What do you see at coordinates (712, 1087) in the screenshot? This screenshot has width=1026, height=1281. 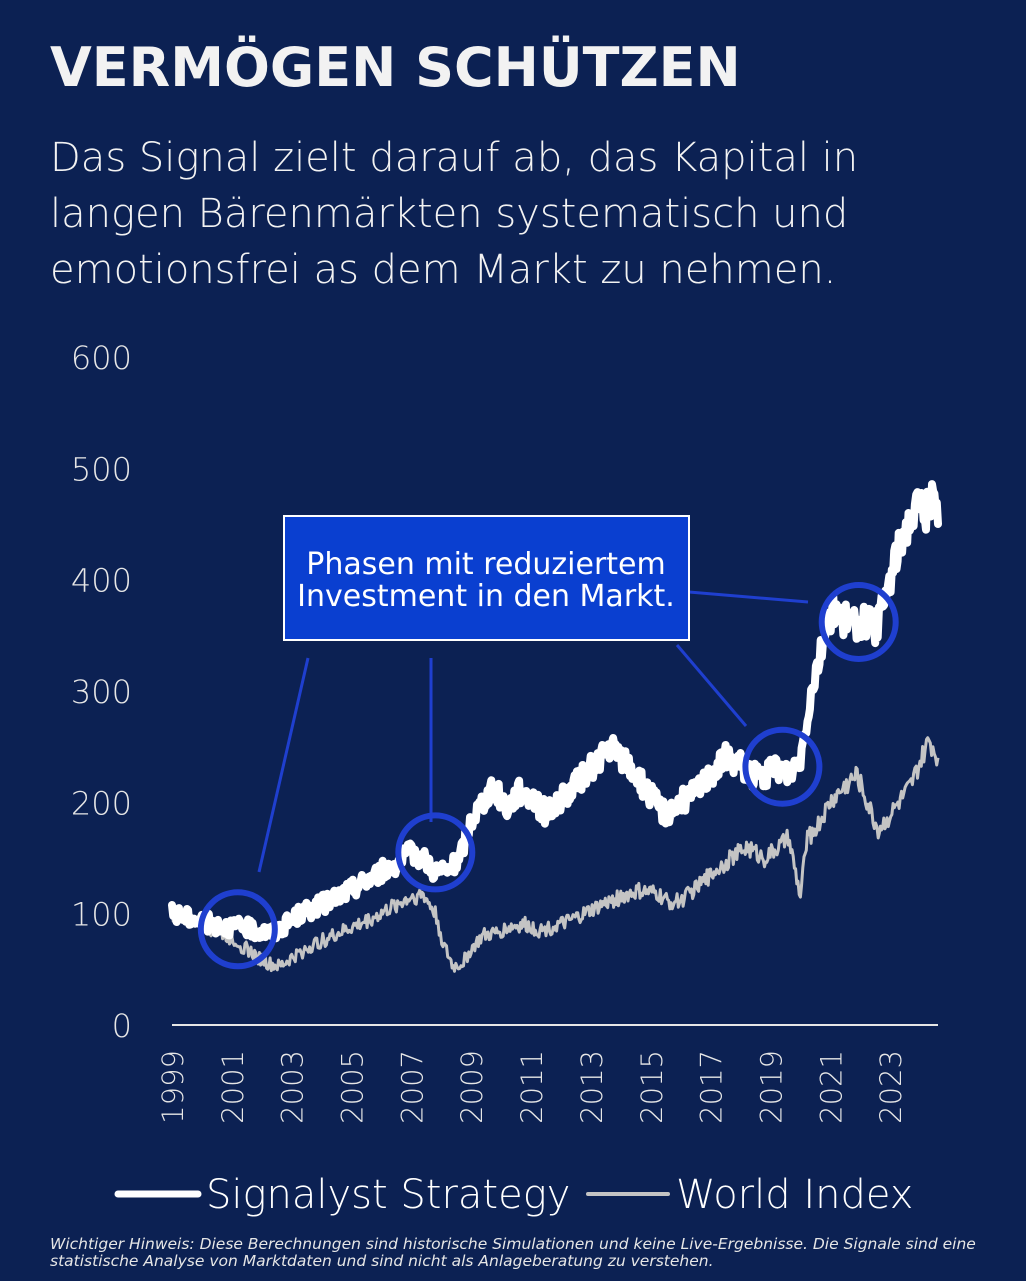 I see `x-tick-label: 2017` at bounding box center [712, 1087].